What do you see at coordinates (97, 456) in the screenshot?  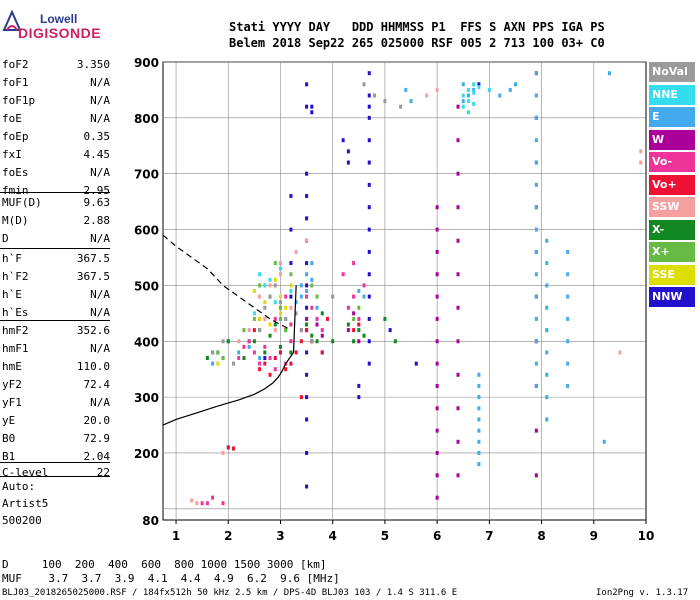 I see `param-value: 2.04` at bounding box center [97, 456].